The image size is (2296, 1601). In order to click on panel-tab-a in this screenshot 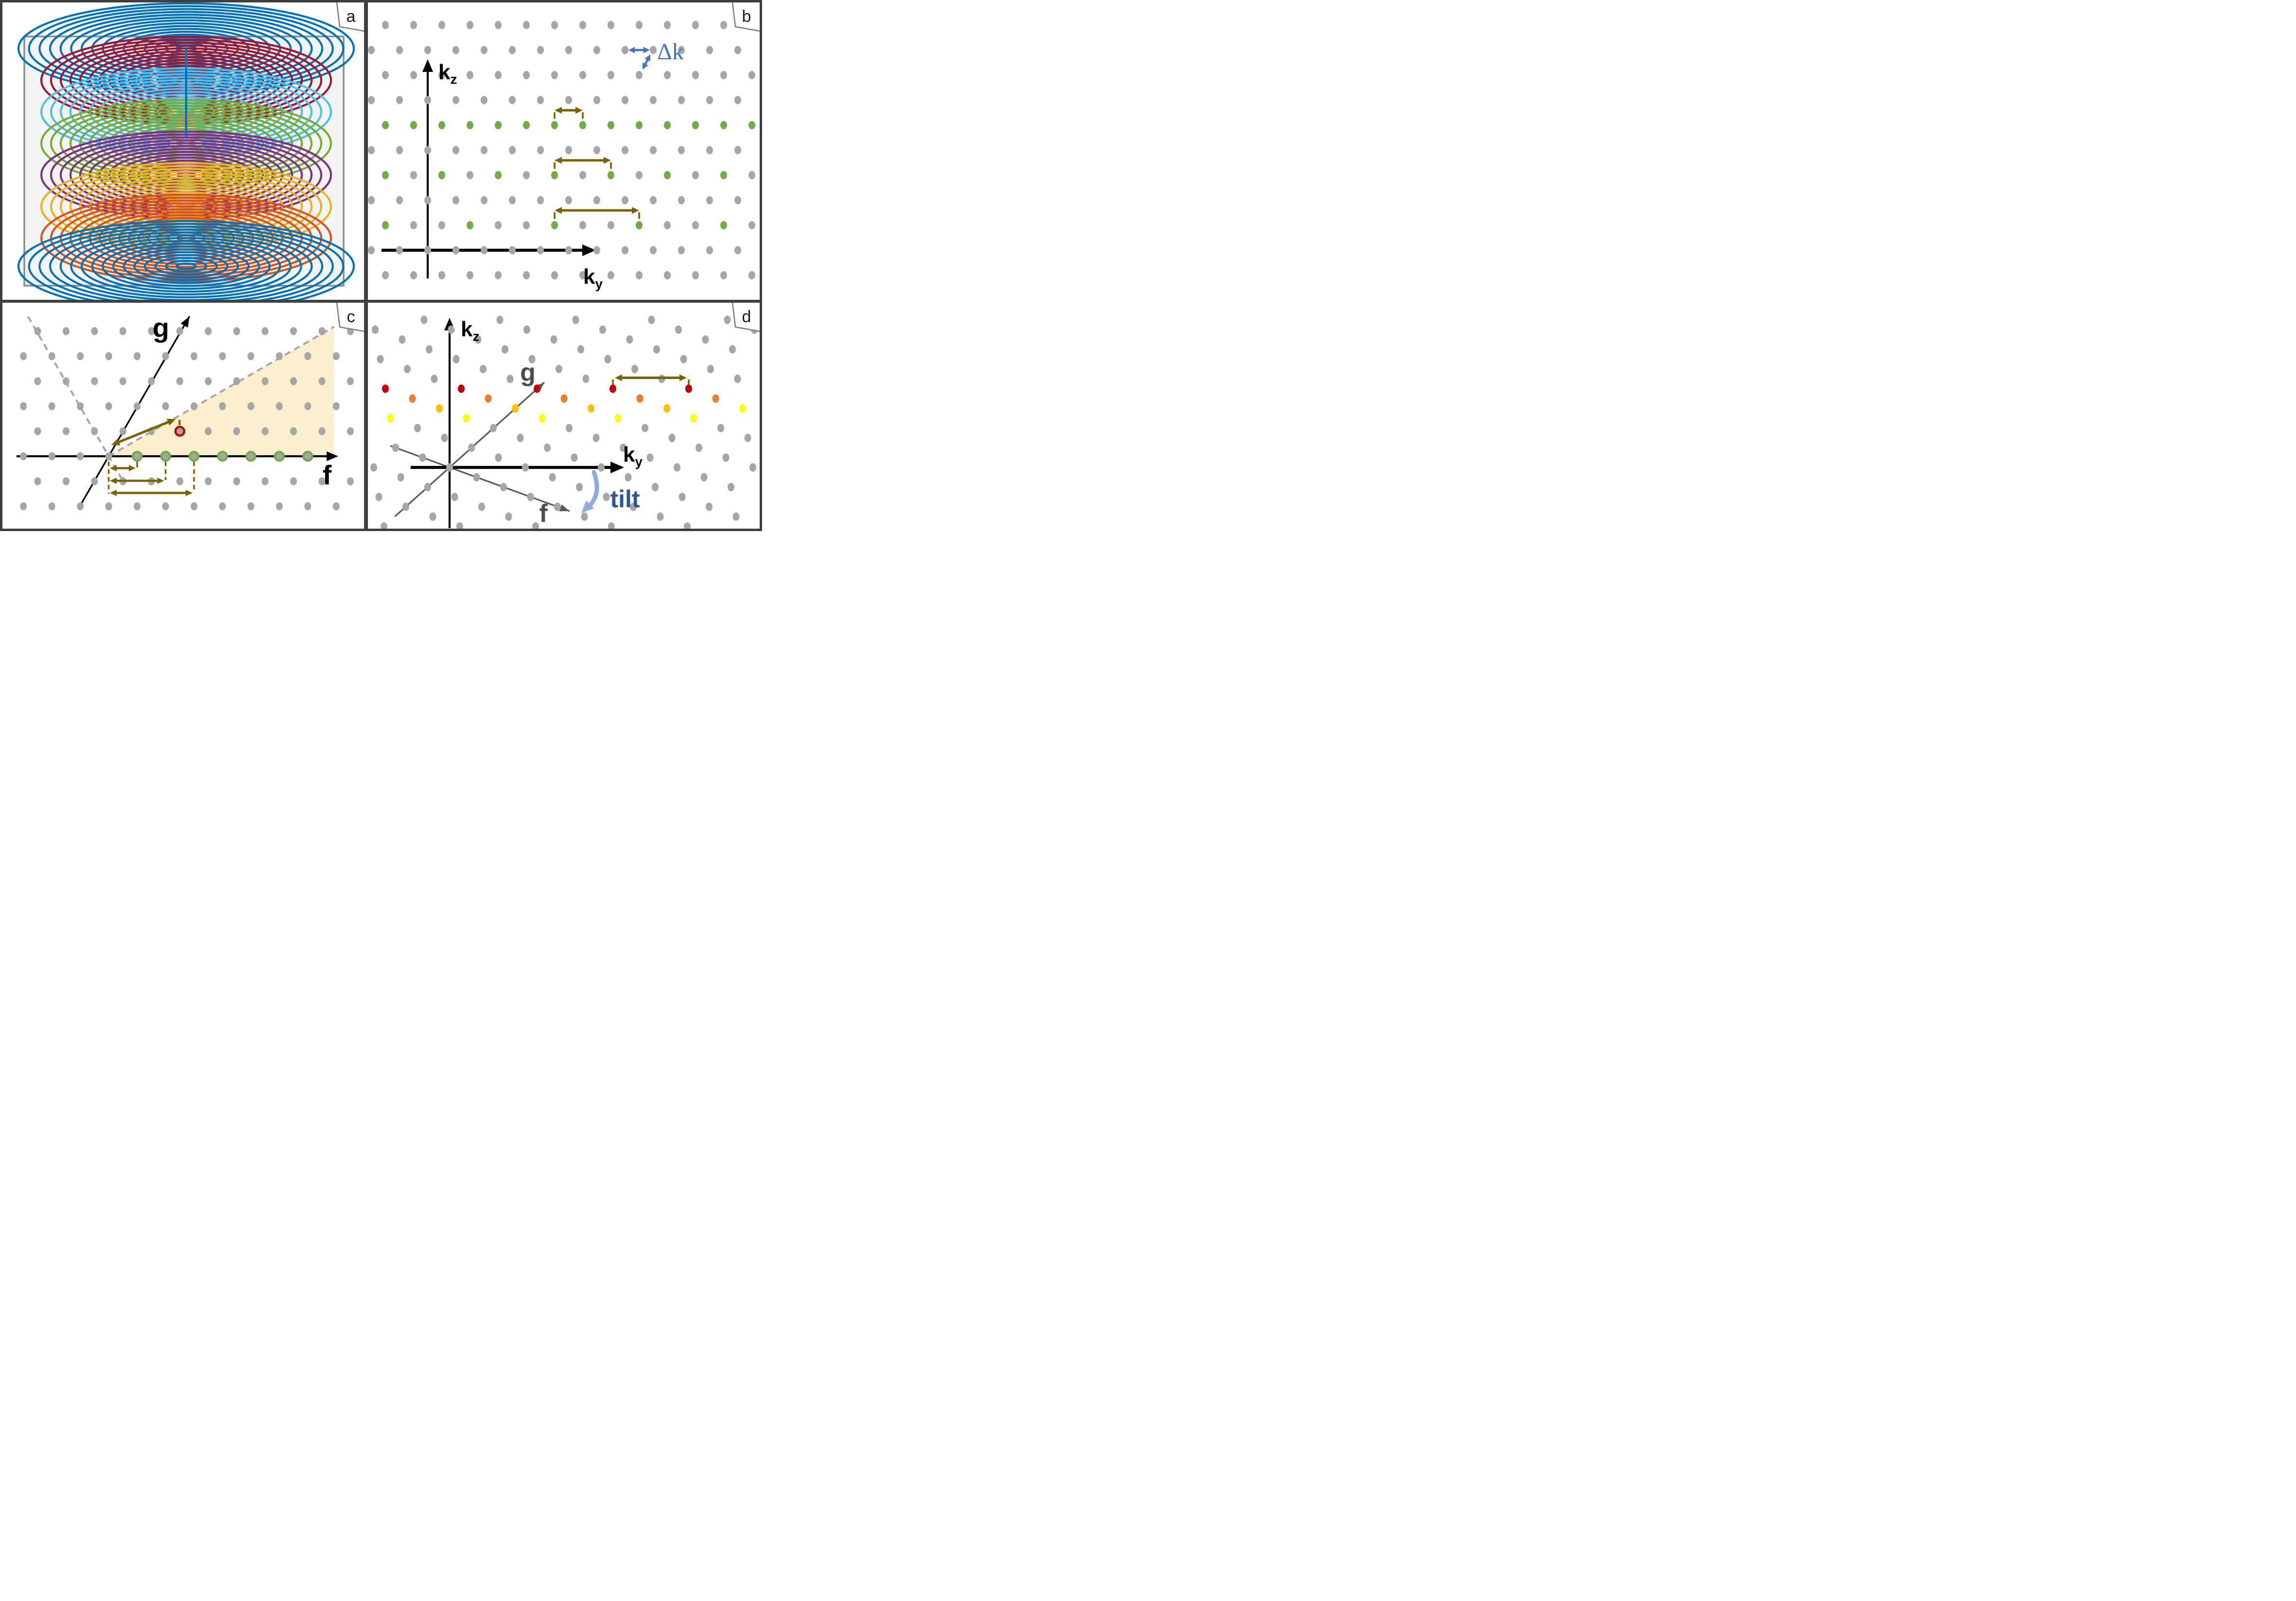, I will do `click(350, 16)`.